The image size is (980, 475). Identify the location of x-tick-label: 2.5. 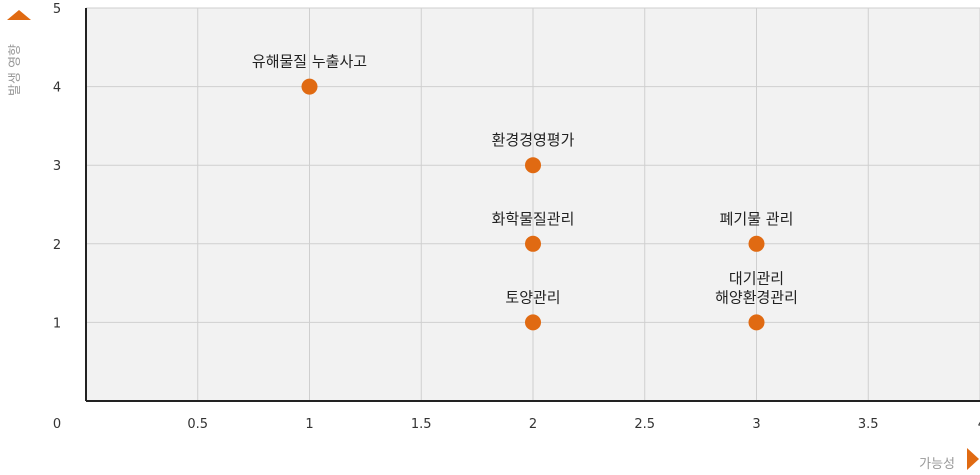
(644, 424).